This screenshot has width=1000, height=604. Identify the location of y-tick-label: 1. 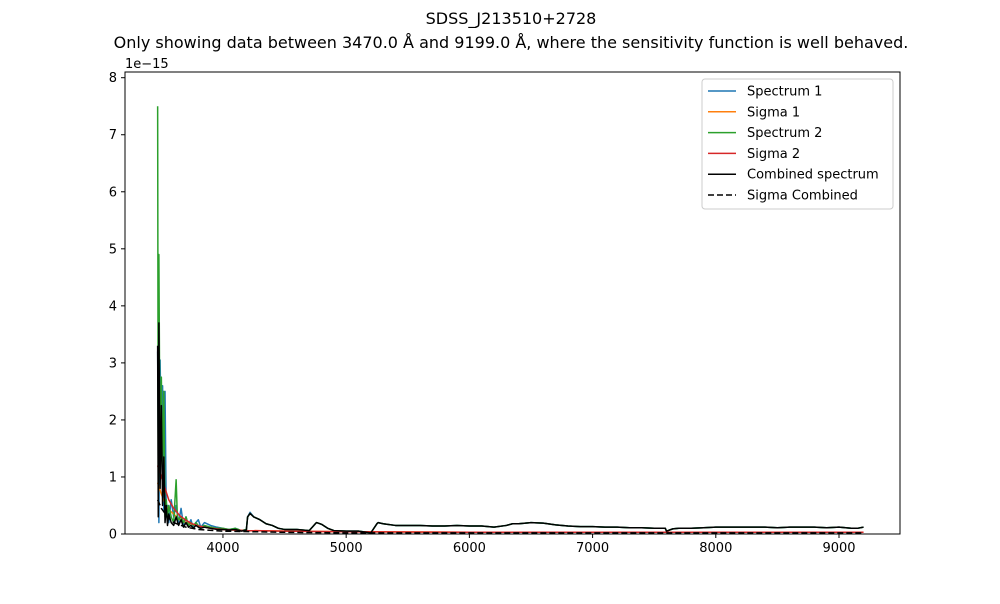
(113, 477).